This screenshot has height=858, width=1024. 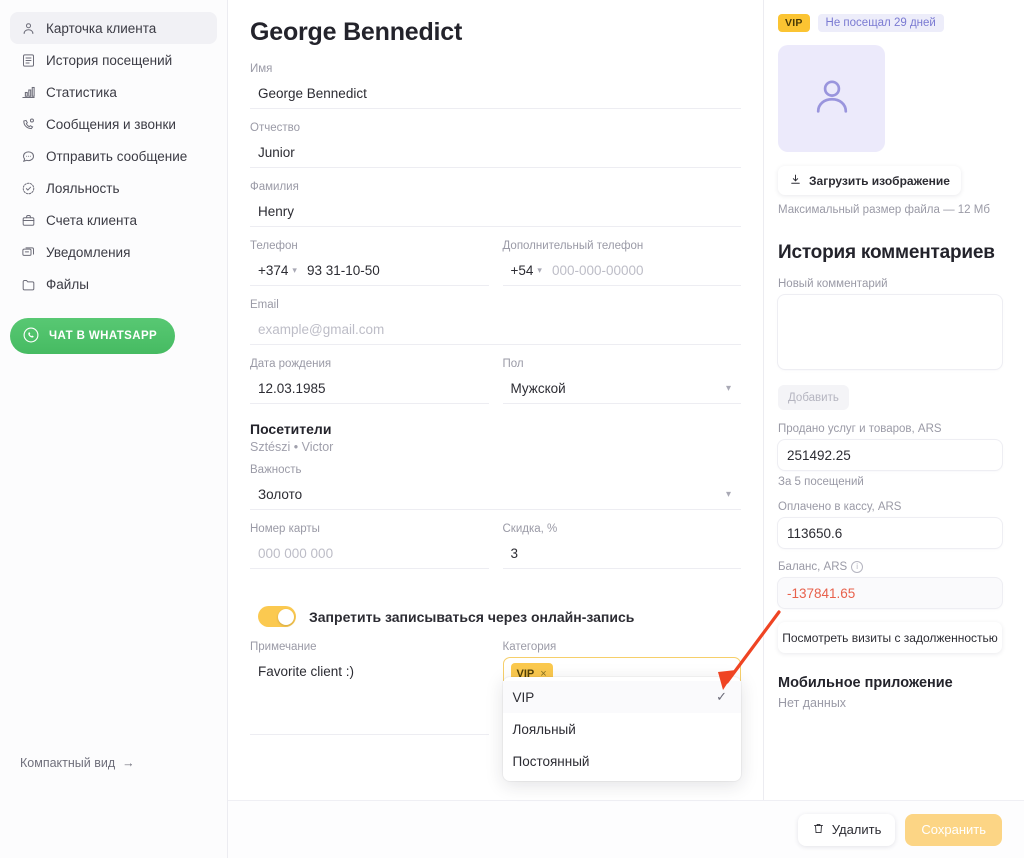 I want to click on whatsapp-chat-label: ЧАТ В WHATSAPP, so click(x=103, y=336).